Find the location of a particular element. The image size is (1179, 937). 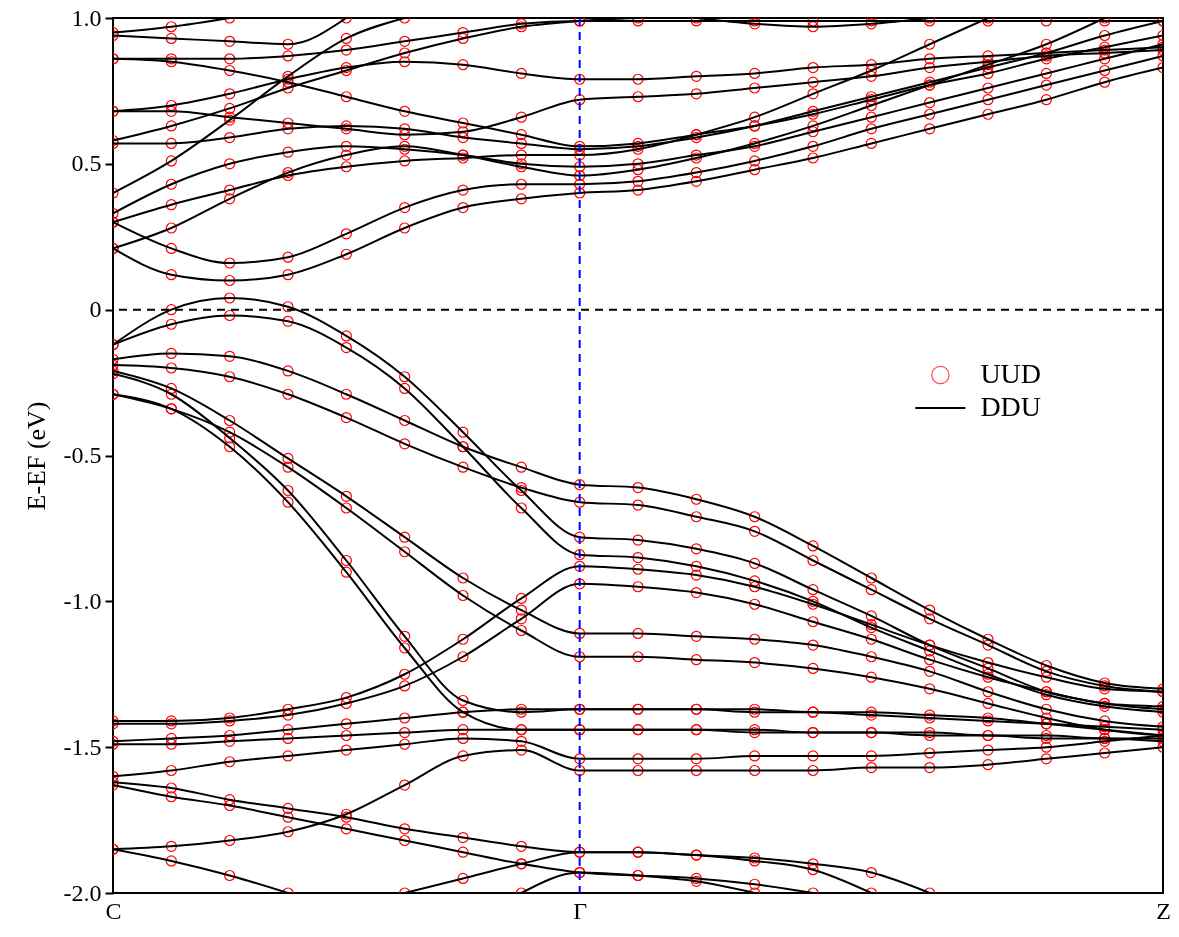

y-tick-label: -2.0 is located at coordinates (82, 892).